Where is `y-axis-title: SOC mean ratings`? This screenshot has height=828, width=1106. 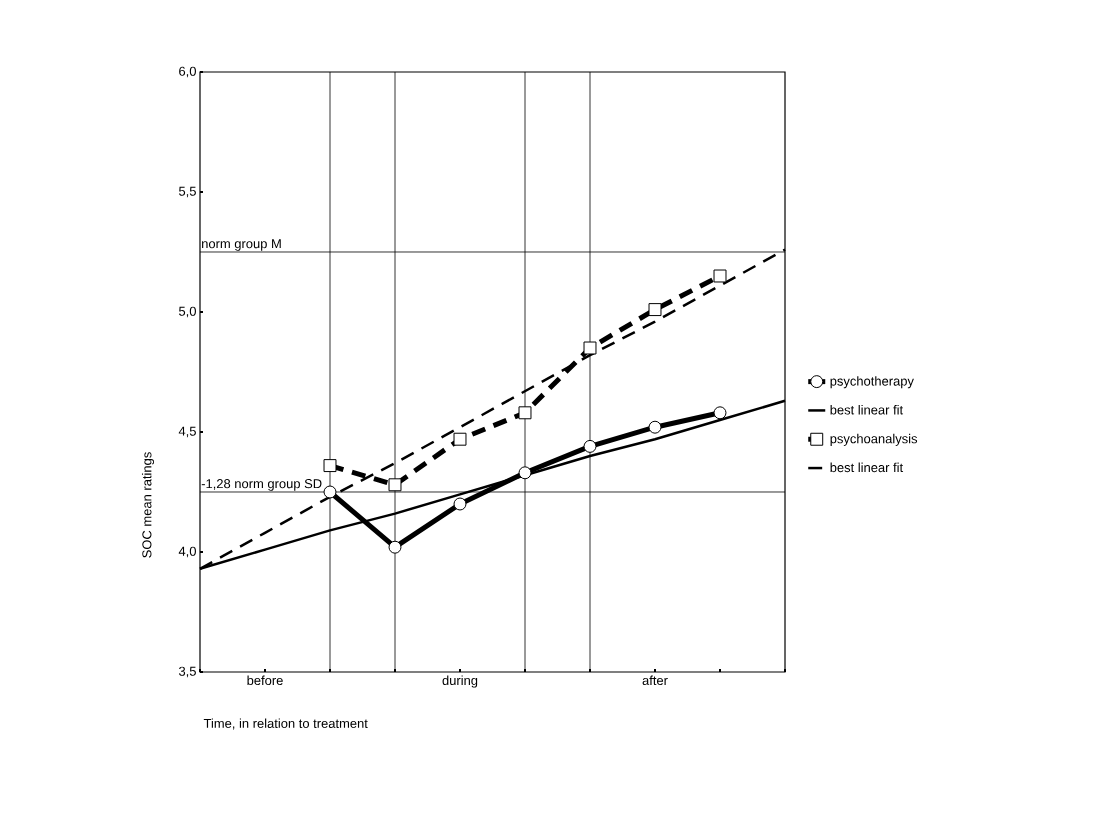
y-axis-title: SOC mean ratings is located at coordinates (148, 505).